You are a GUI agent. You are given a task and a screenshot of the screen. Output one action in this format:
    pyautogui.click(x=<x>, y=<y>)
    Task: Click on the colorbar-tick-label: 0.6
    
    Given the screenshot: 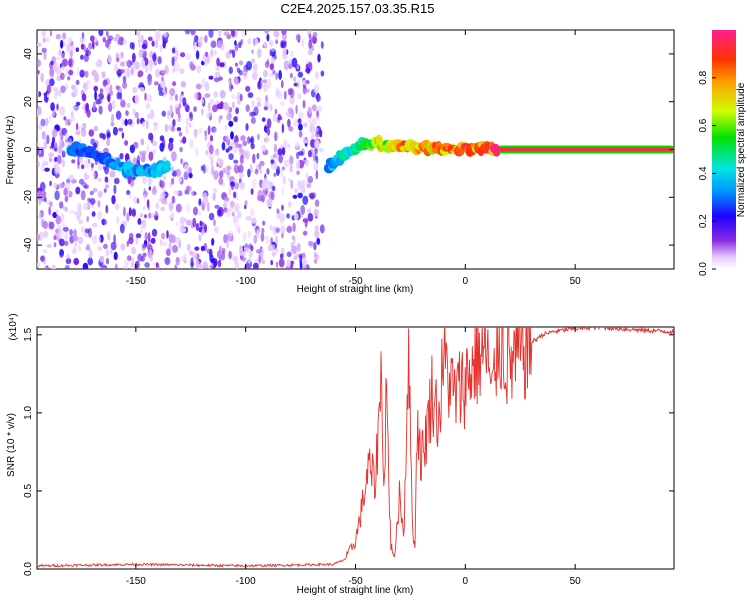 What is the action you would take?
    pyautogui.click(x=703, y=125)
    